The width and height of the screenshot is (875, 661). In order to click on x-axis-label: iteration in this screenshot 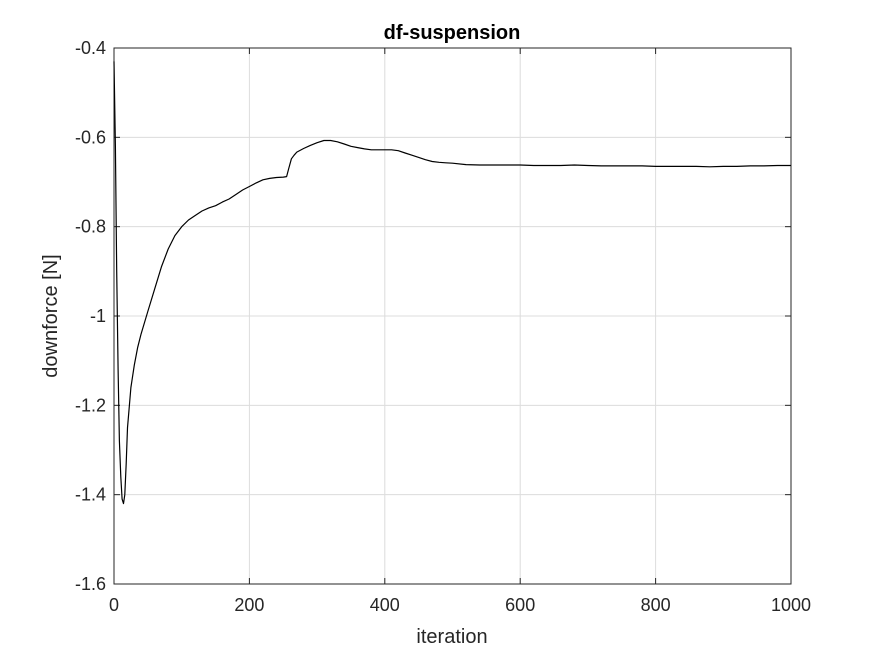, I will do `click(451, 637)`.